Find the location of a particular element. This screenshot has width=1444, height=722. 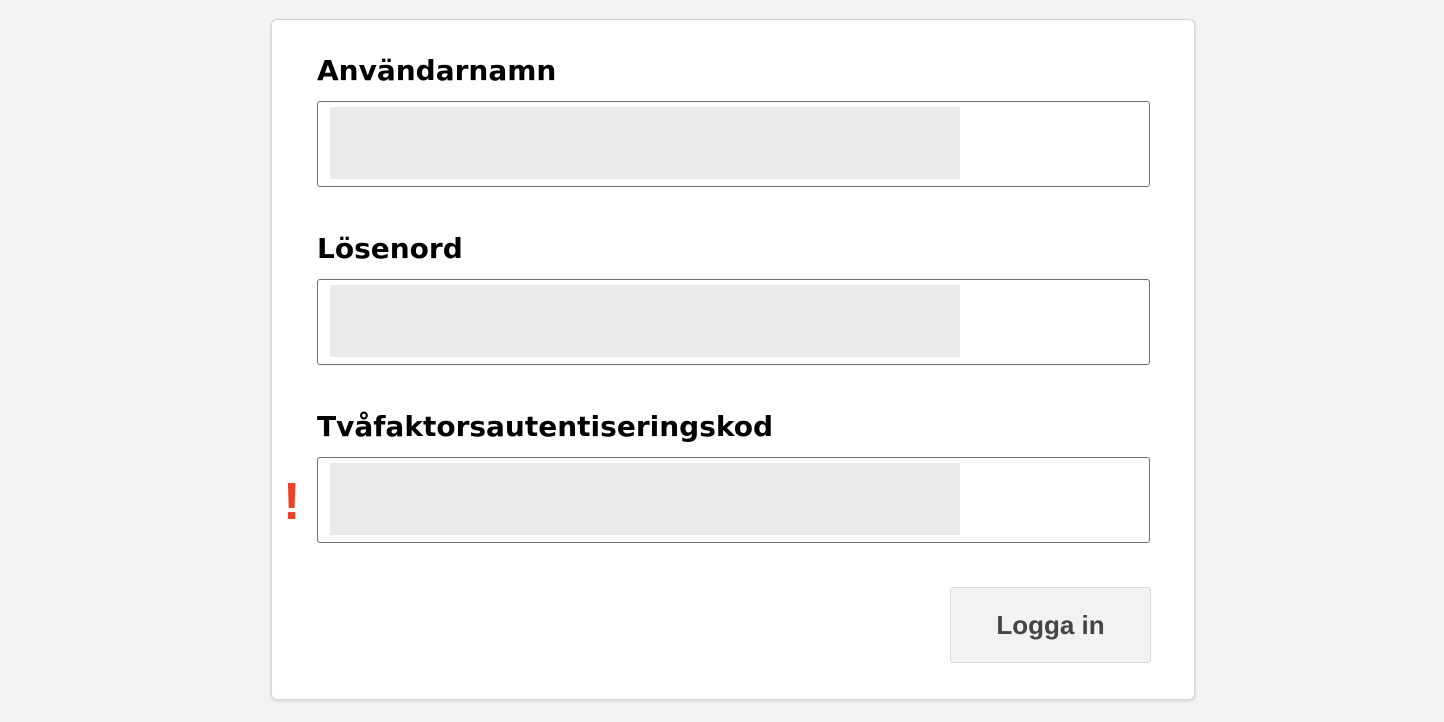

username-label: Användarnamn is located at coordinates (437, 70).